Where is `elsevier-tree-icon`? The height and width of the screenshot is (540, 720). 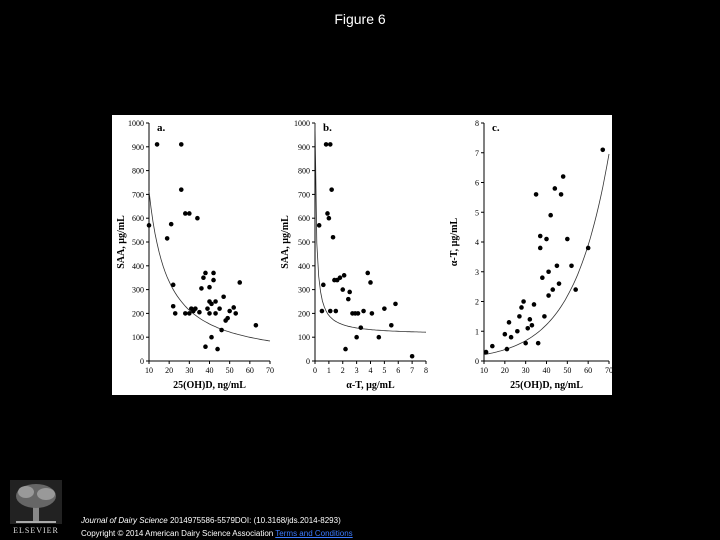
elsevier-tree-icon is located at coordinates (36, 508).